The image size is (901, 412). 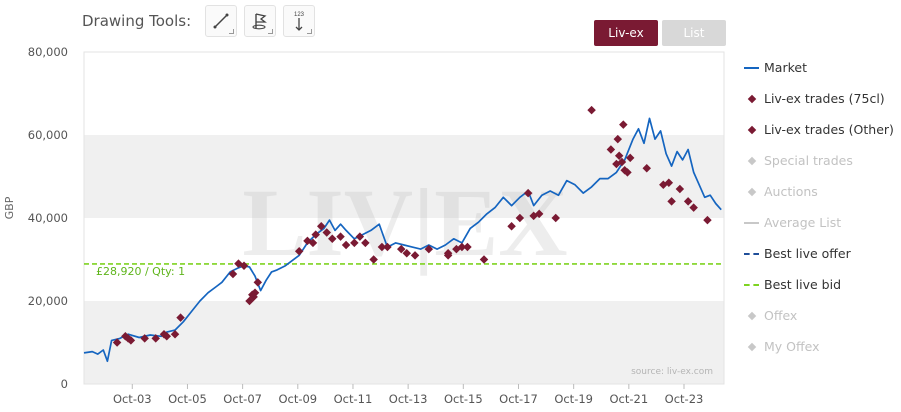 I want to click on view-tabs: Liv-ex List, so click(x=662, y=33).